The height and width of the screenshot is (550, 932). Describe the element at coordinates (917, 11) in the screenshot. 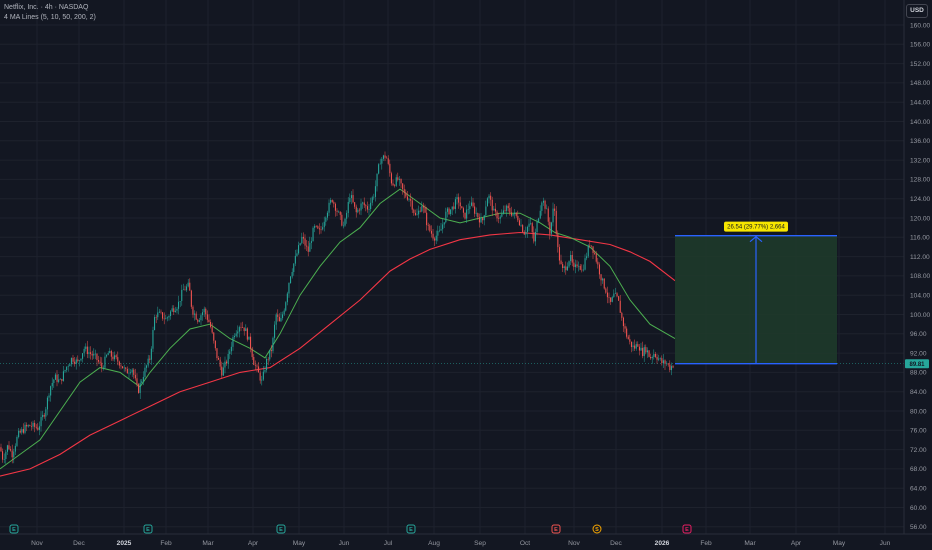

I see `currency-button: USD` at that location.